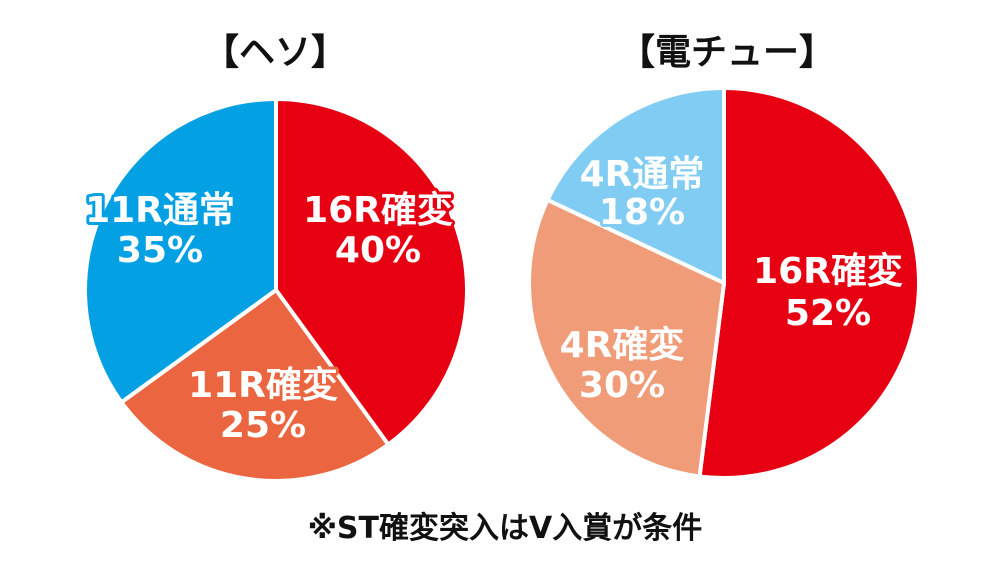  I want to click on footnote: ※ST確変突入はV入賞が条件, so click(505, 528).